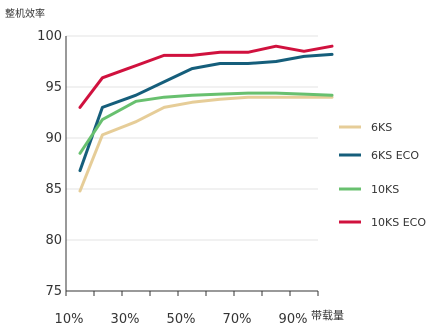 This screenshot has width=442, height=327. What do you see at coordinates (206, 123) in the screenshot?
I see `series-line-10ks` at bounding box center [206, 123].